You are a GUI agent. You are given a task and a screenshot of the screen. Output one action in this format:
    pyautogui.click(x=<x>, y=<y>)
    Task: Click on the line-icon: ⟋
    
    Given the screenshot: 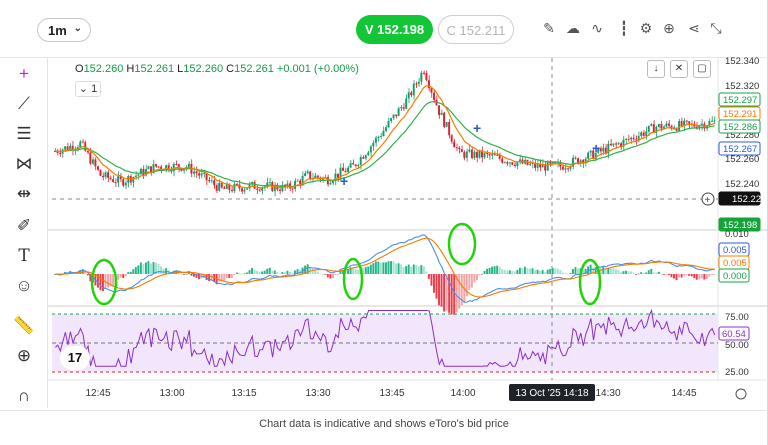 What is the action you would take?
    pyautogui.click(x=24, y=103)
    